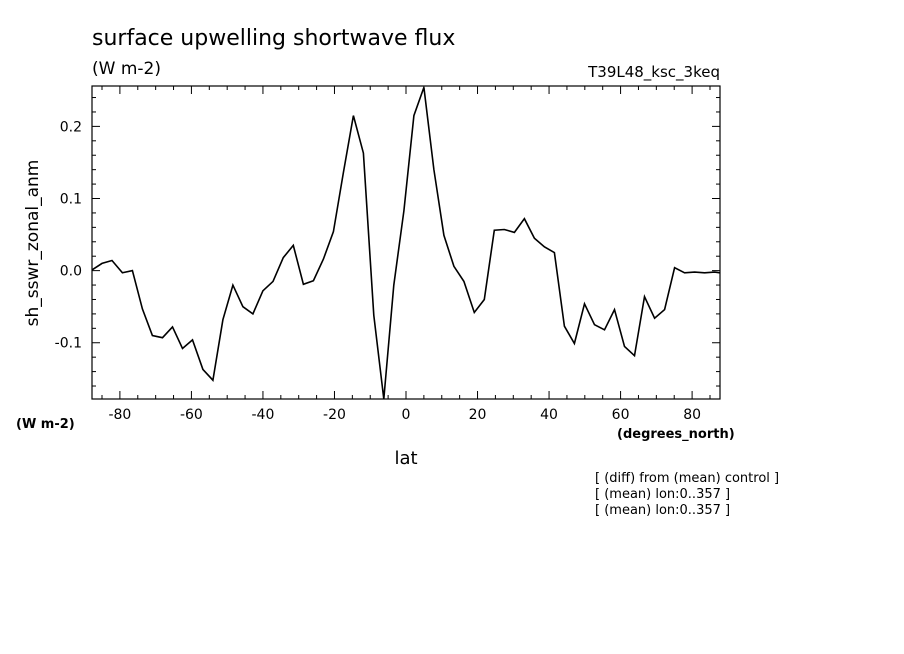 The height and width of the screenshot is (654, 904). Describe the element at coordinates (68, 344) in the screenshot. I see `y-tick-label: -0.1` at that location.